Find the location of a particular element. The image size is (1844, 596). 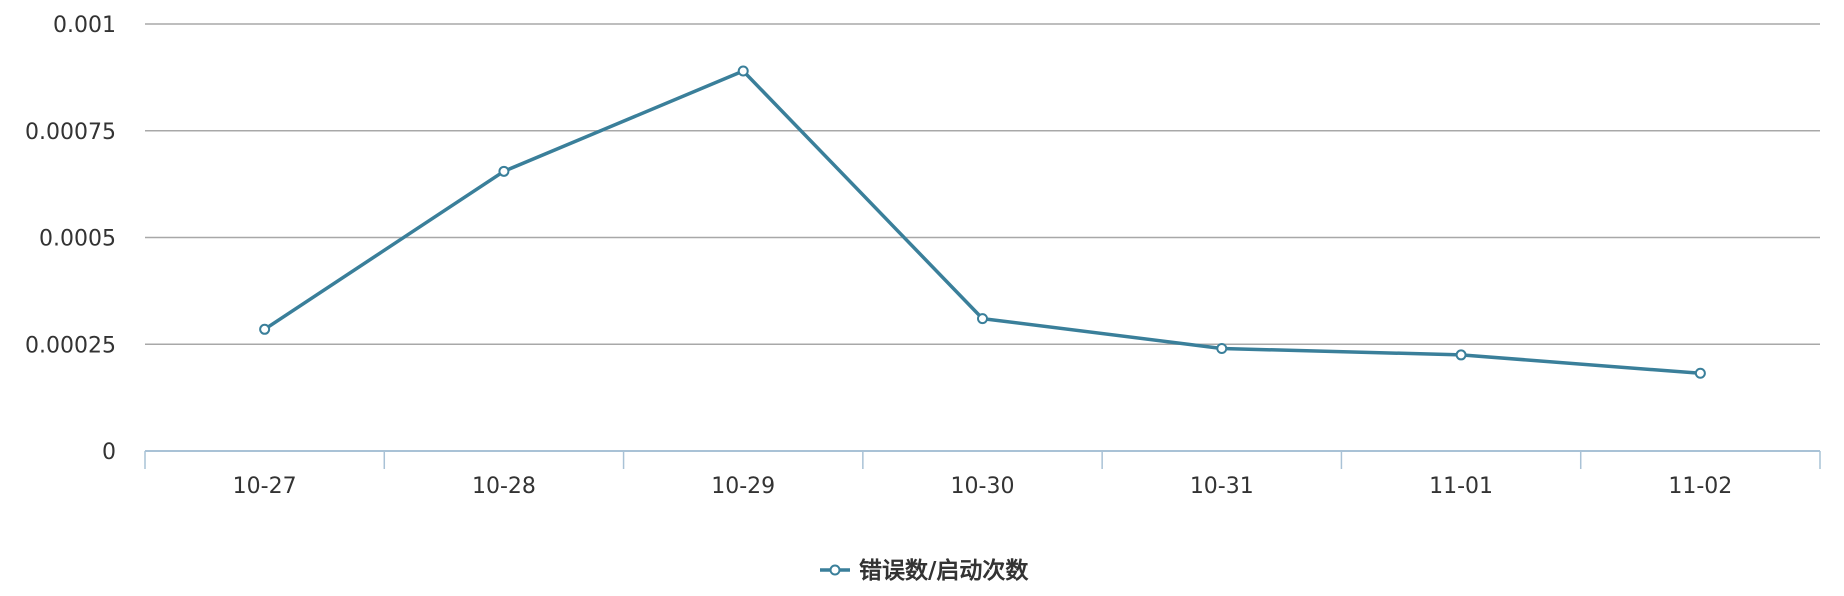

y-tick-label: 0.00025 is located at coordinates (70, 345).